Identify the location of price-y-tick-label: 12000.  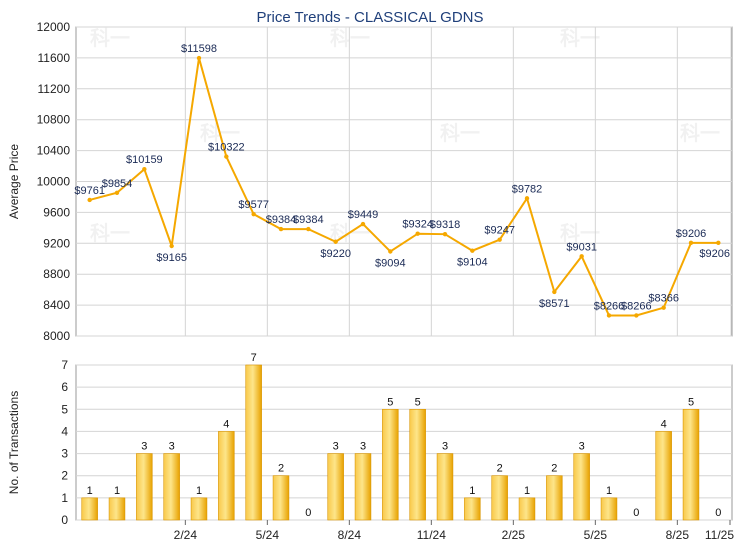
(54, 27).